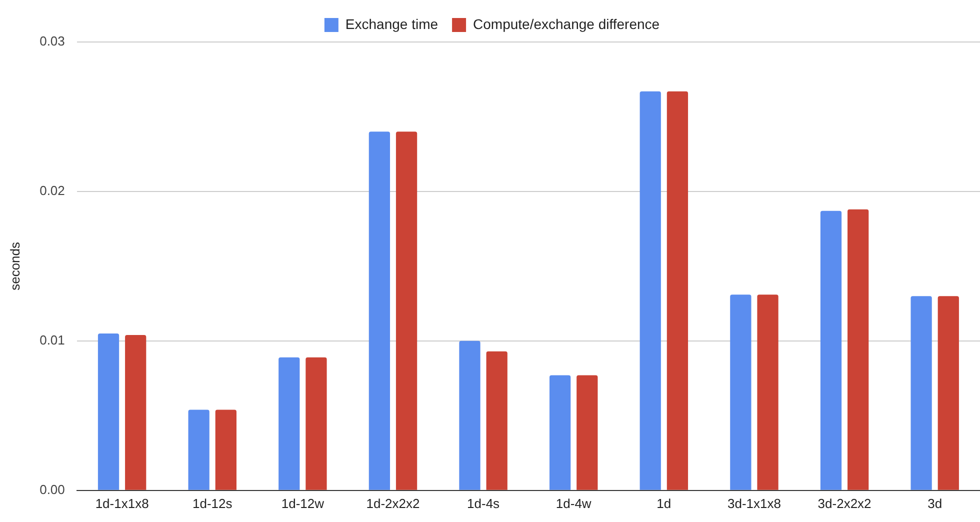 The width and height of the screenshot is (980, 522). What do you see at coordinates (391, 24) in the screenshot?
I see `legend-label: Exchange time` at bounding box center [391, 24].